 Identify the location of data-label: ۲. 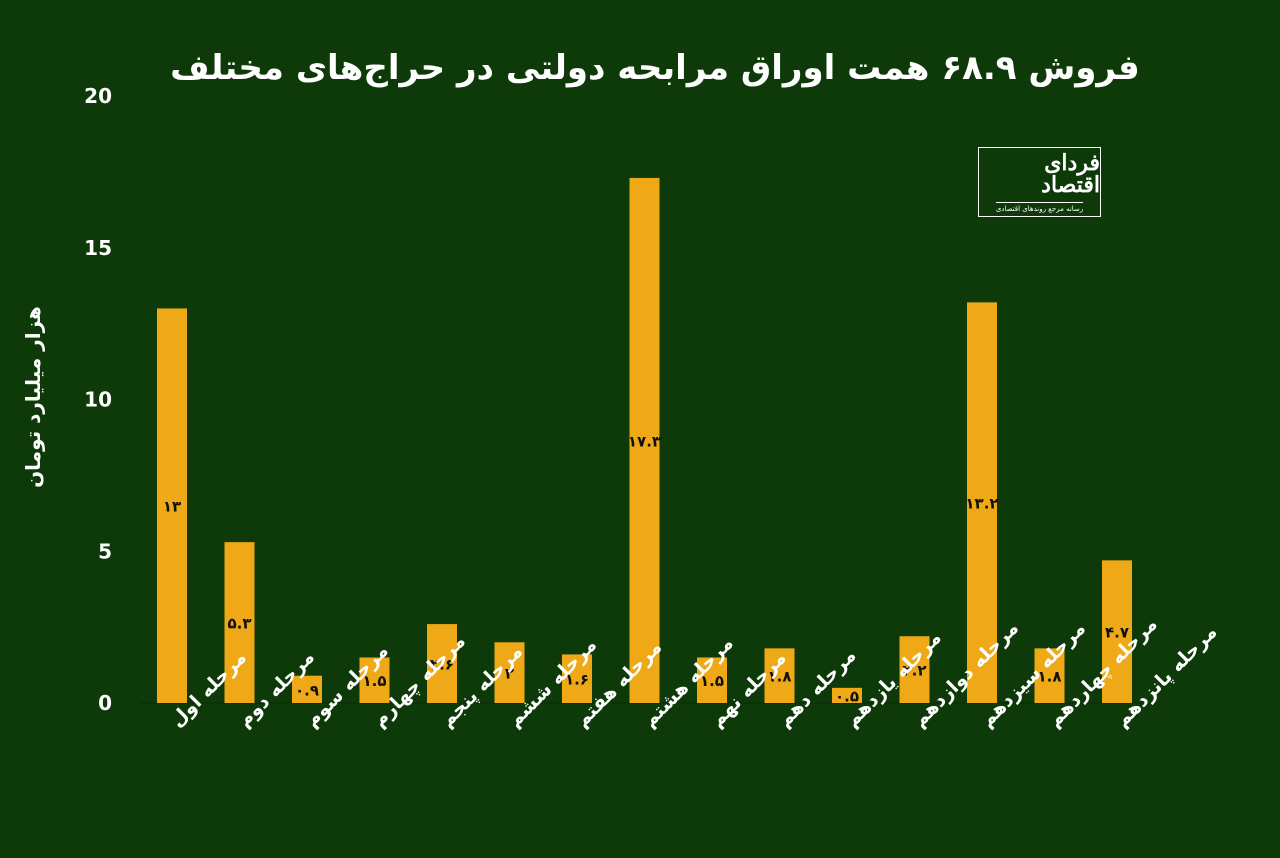
(509, 674).